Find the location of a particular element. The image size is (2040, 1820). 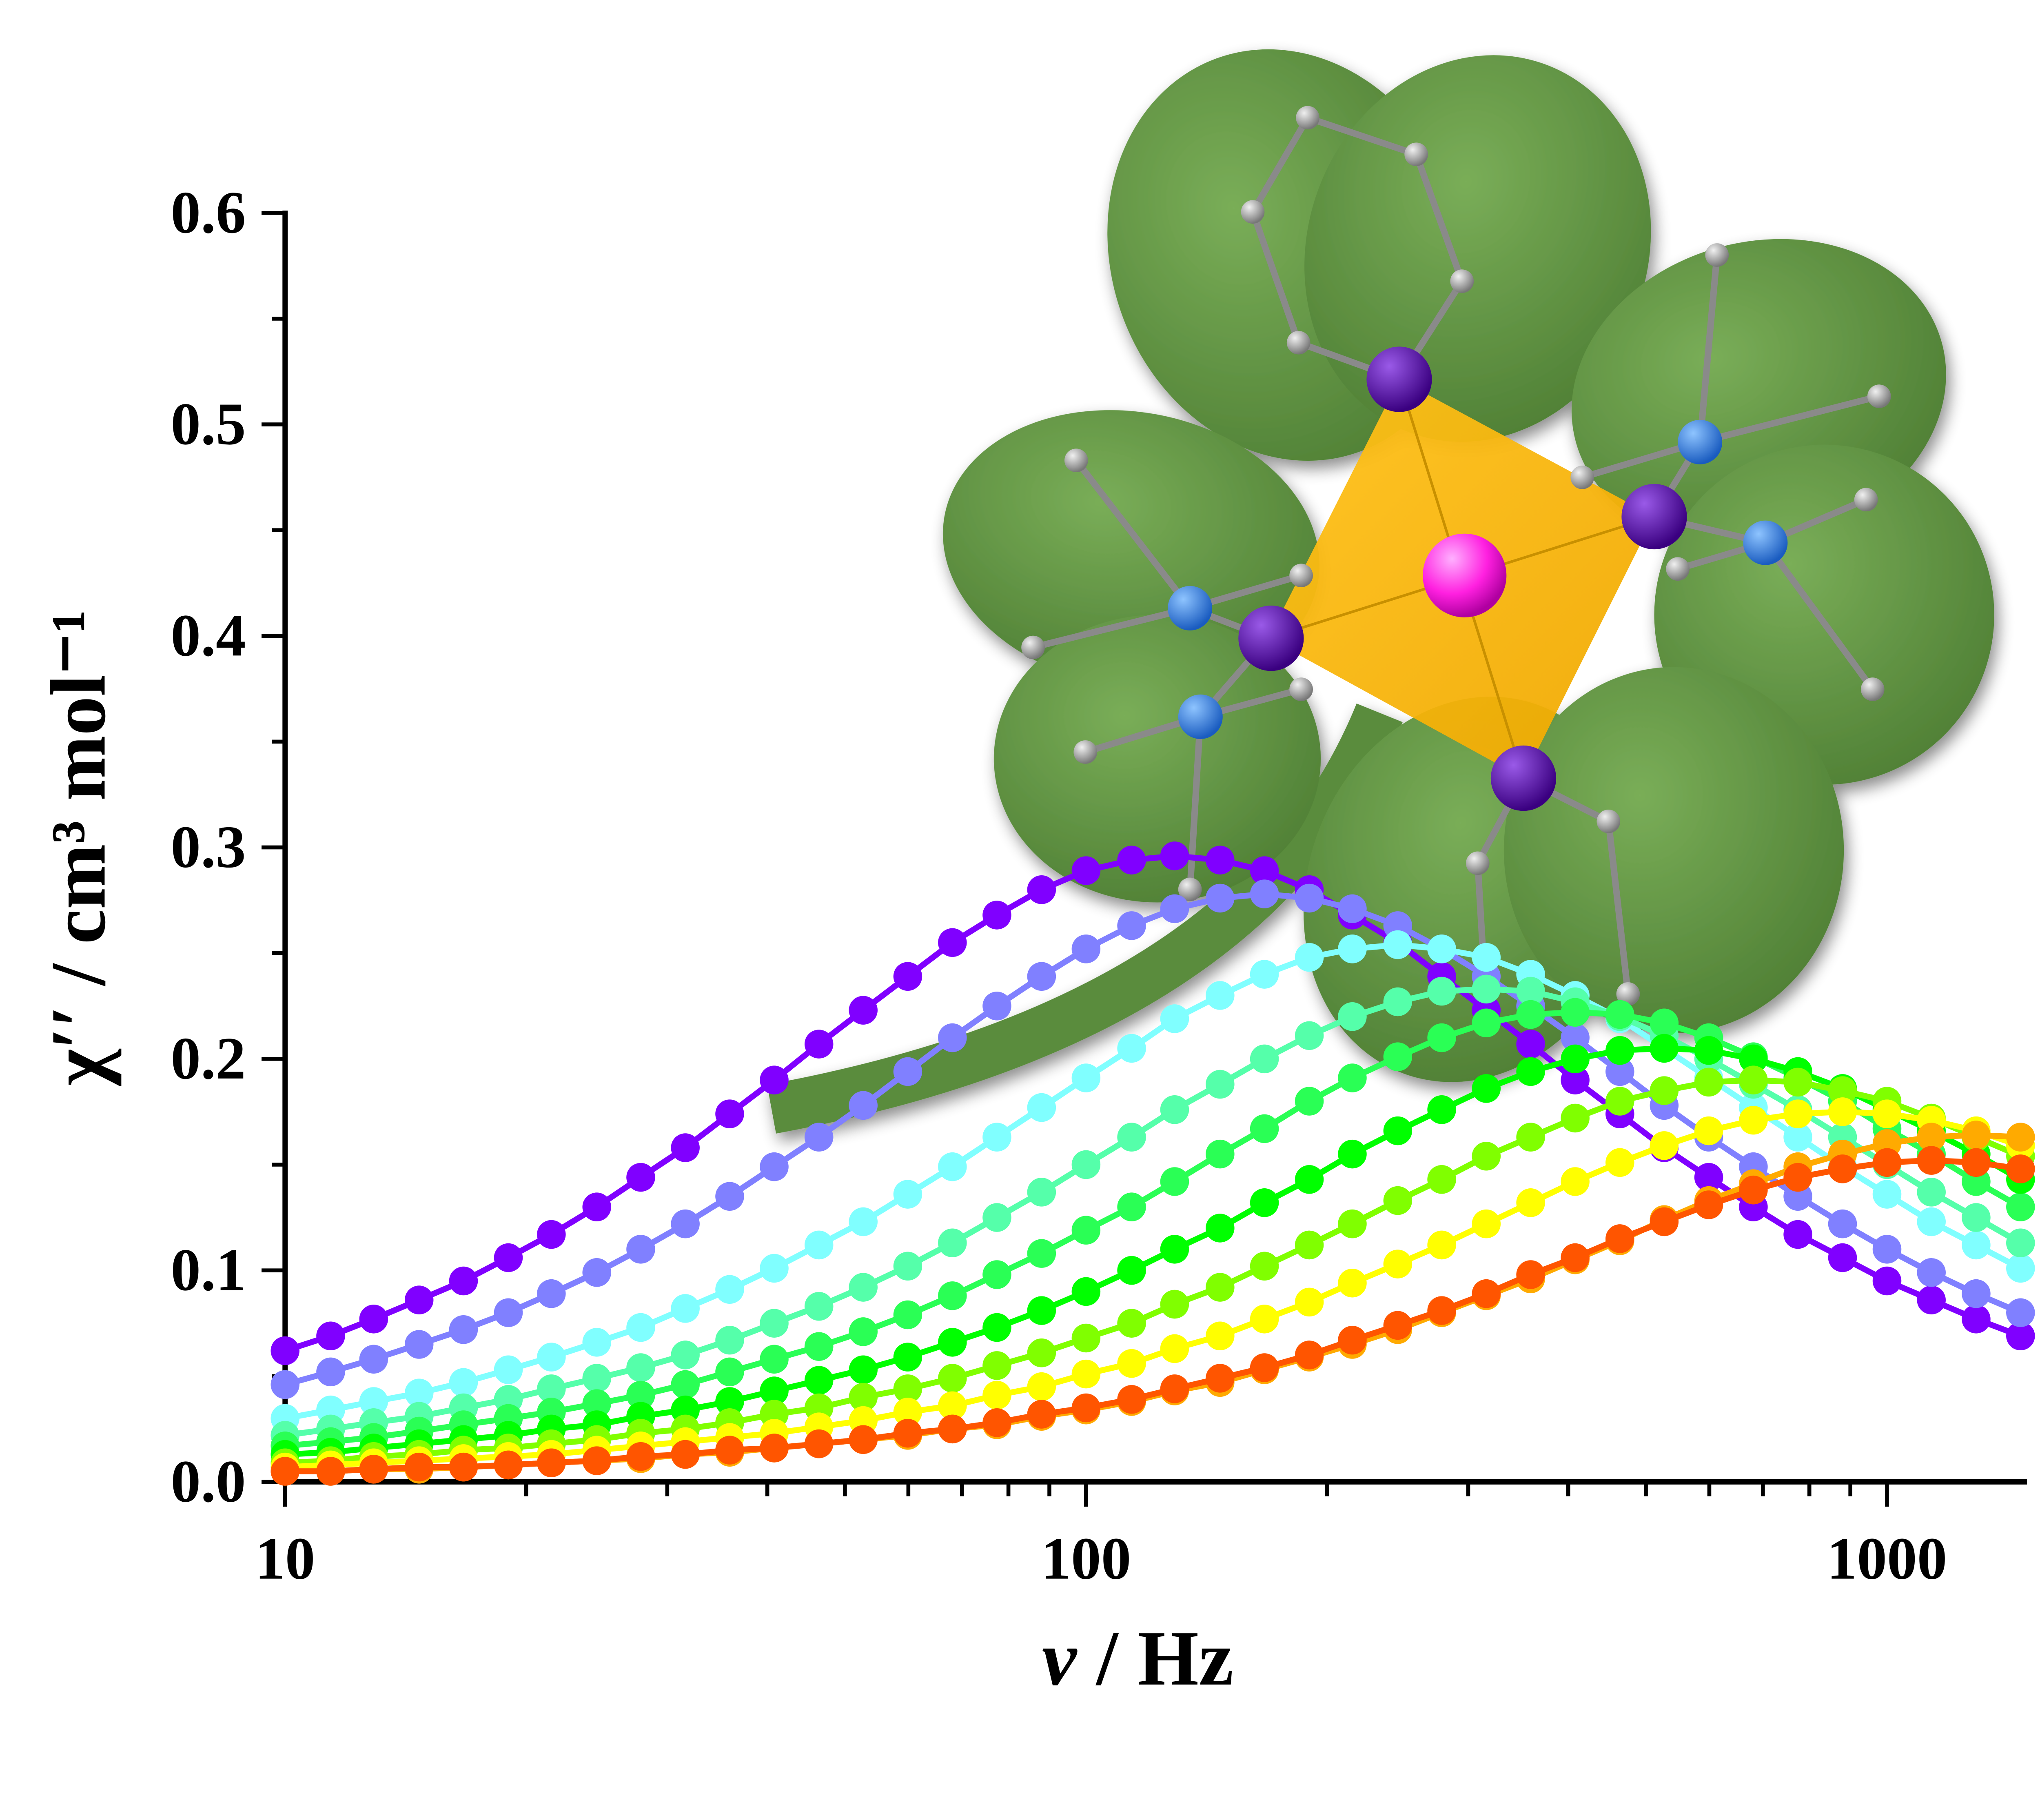

x-axis-title: ν / Hz is located at coordinates (1138, 1659).